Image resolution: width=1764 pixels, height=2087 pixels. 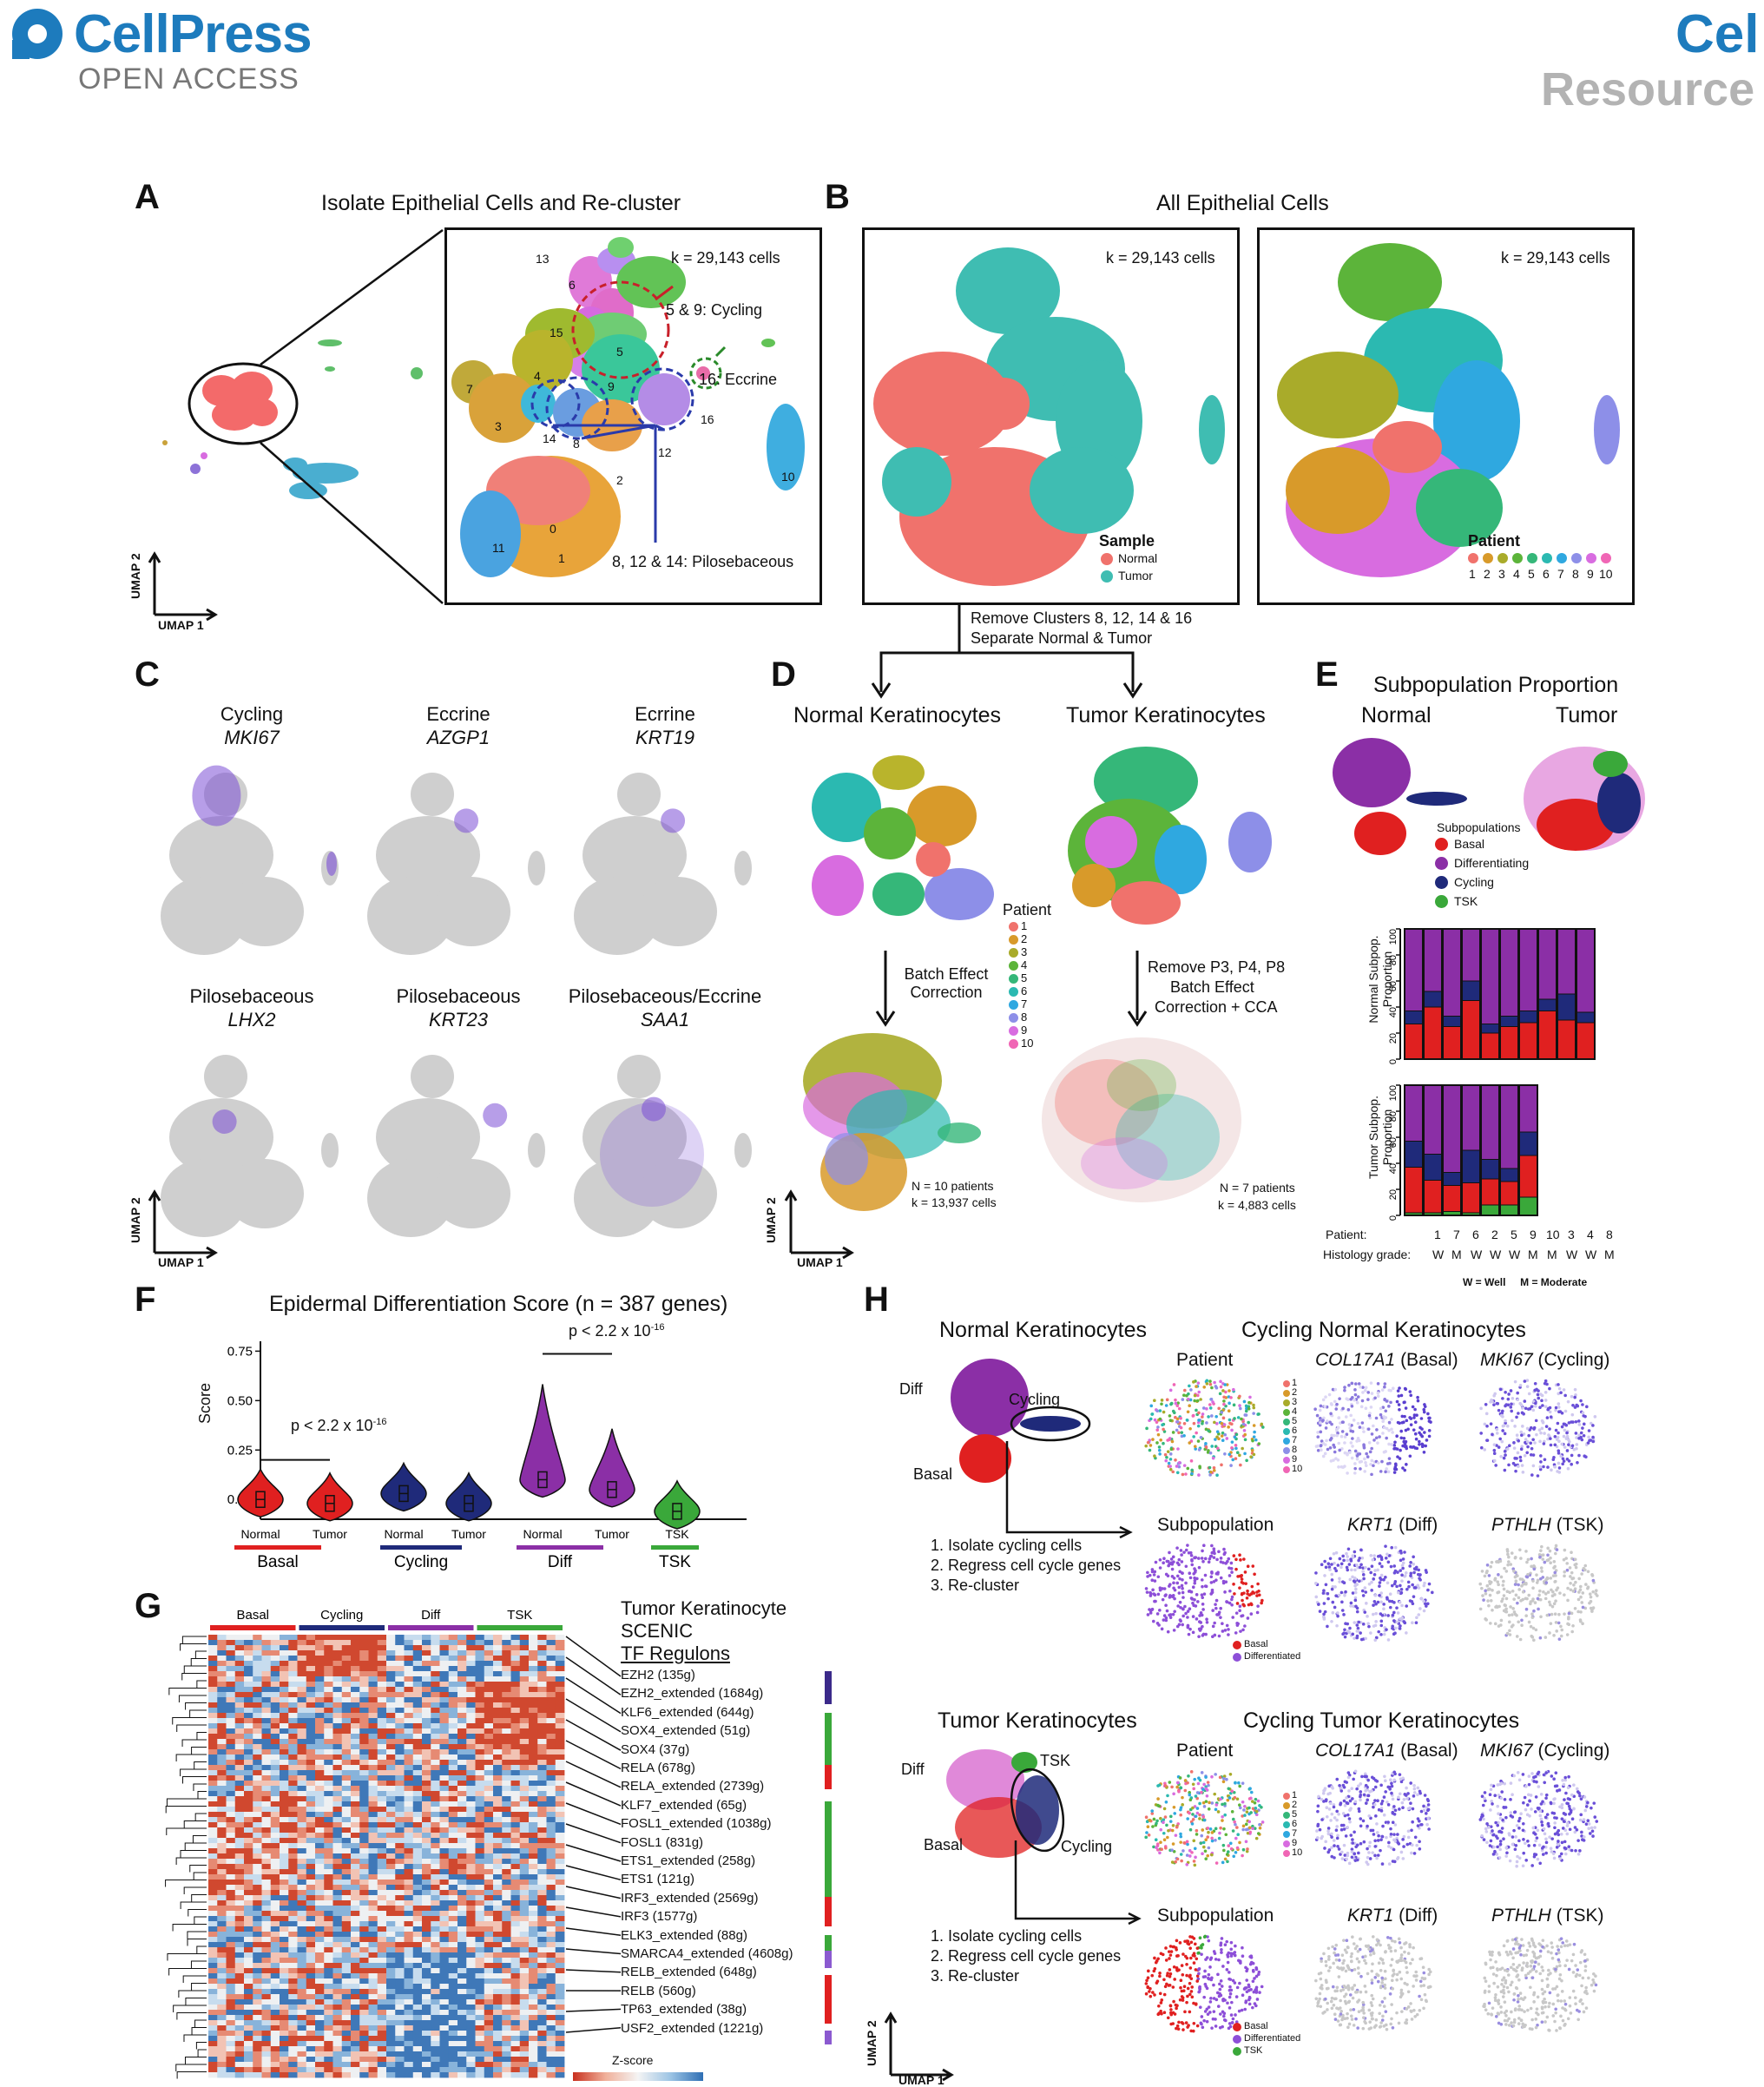 I want to click on violin-tsk-tsk, so click(x=677, y=1505).